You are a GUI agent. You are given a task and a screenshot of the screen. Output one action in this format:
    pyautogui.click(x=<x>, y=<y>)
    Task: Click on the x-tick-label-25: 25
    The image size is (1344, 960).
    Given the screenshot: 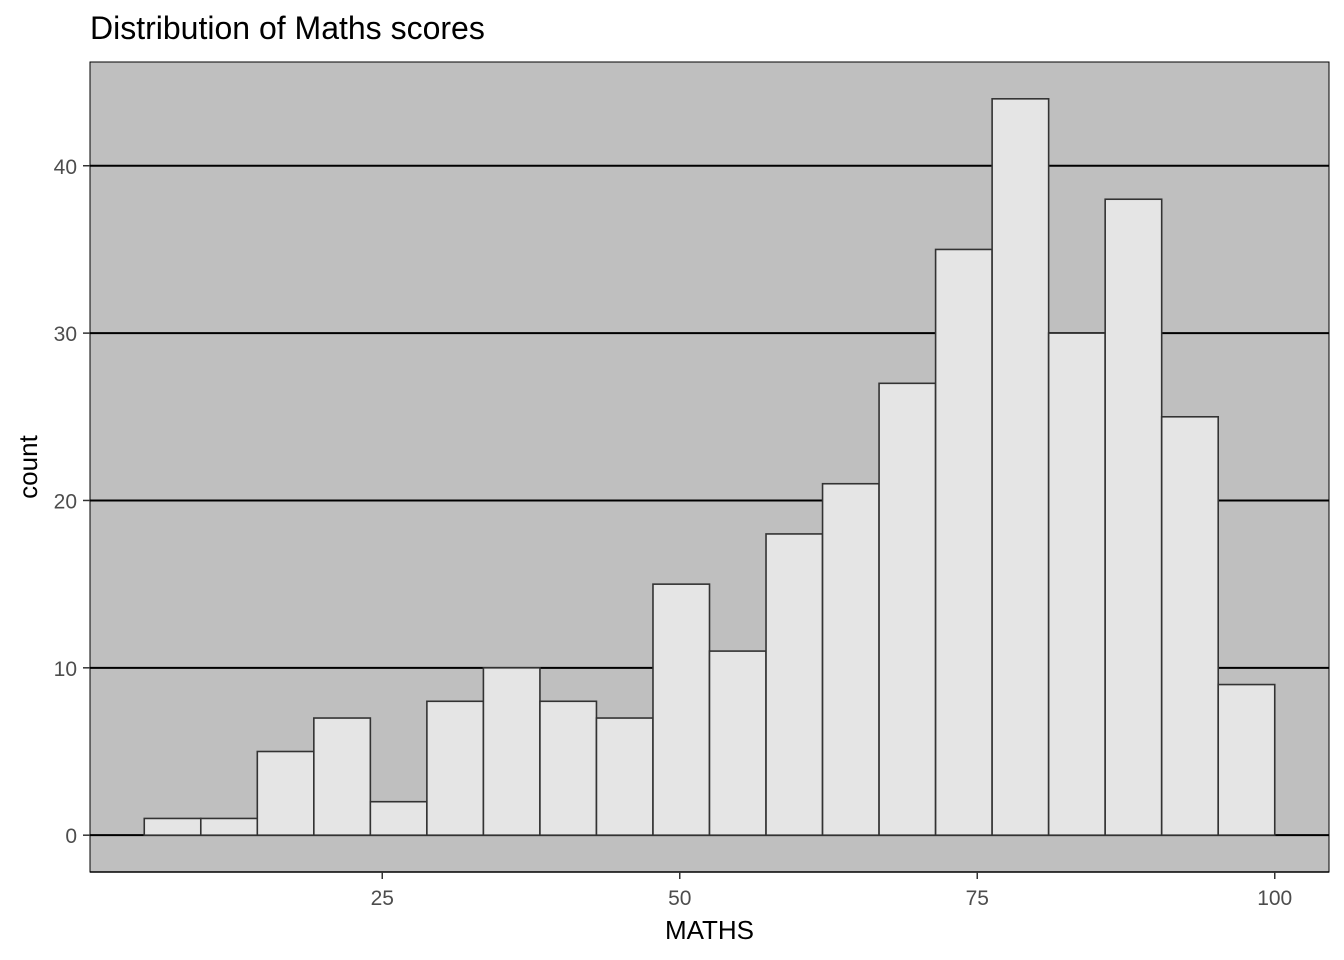 What is the action you would take?
    pyautogui.click(x=382, y=898)
    